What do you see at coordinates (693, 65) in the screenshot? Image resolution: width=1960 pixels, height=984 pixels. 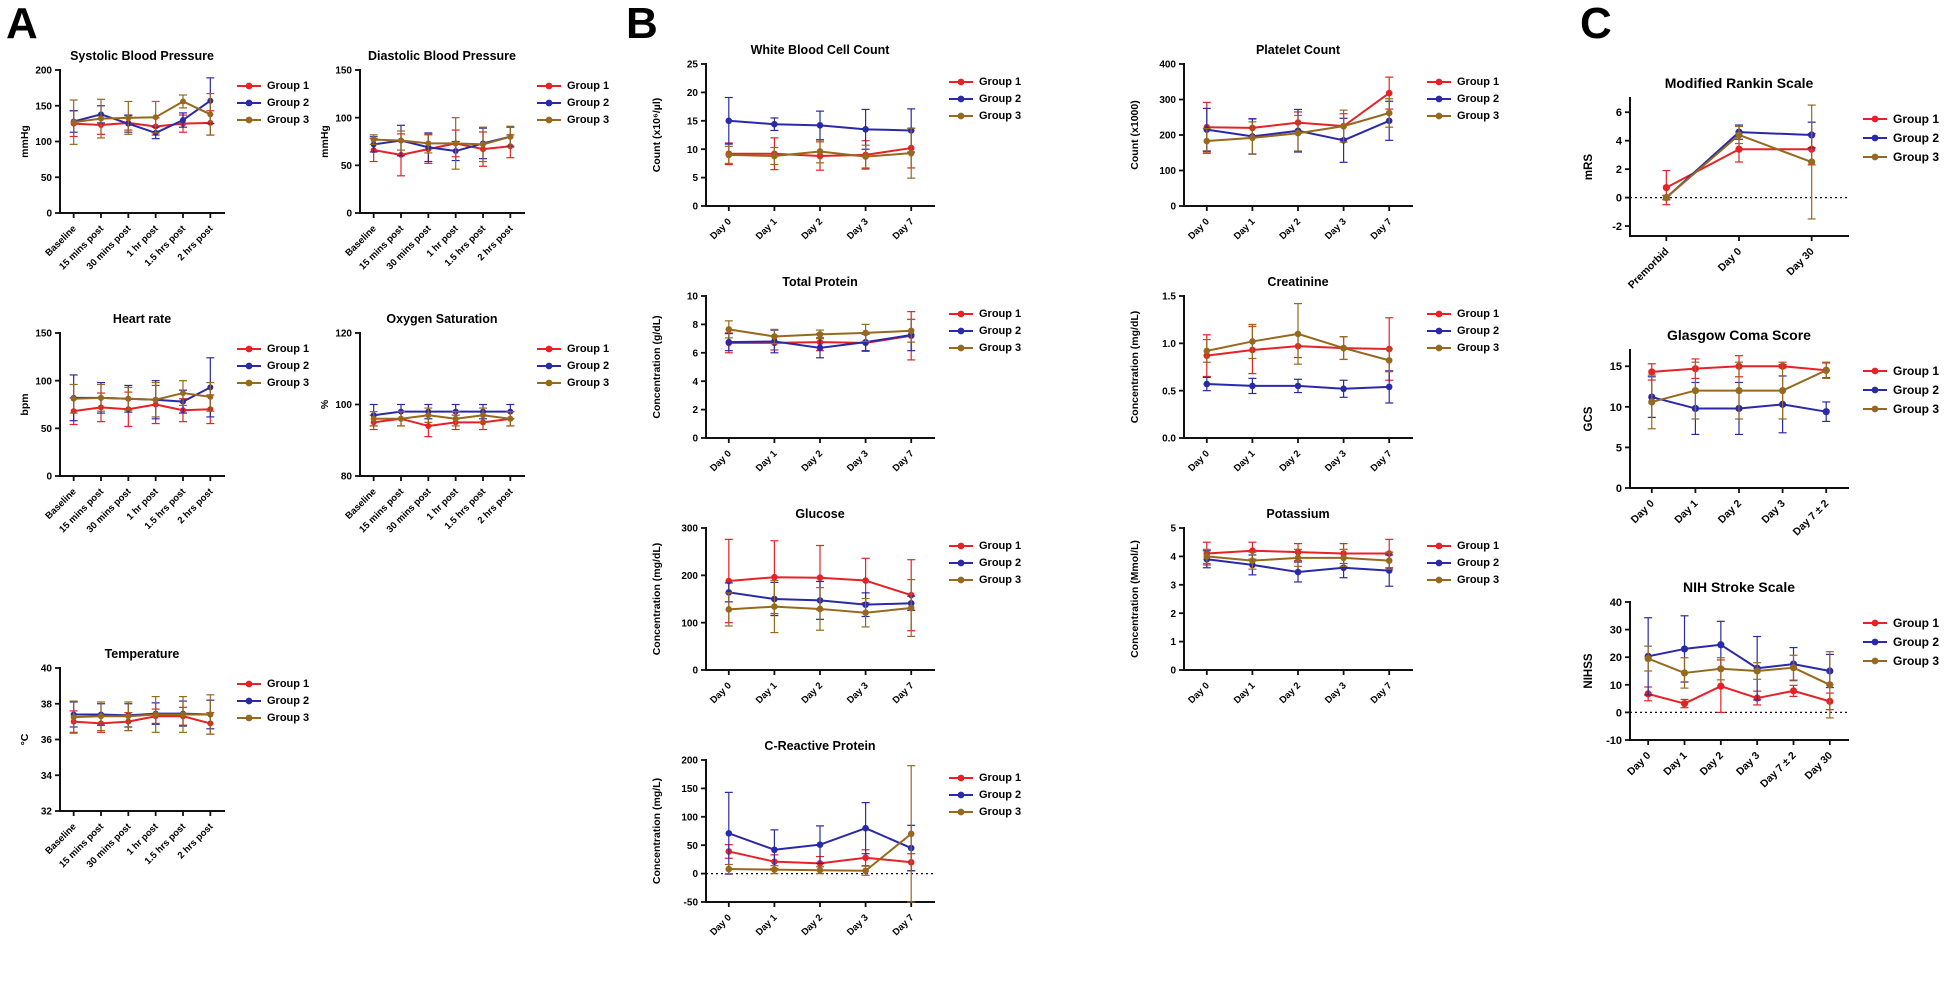 I see `svg-text: 25` at bounding box center [693, 65].